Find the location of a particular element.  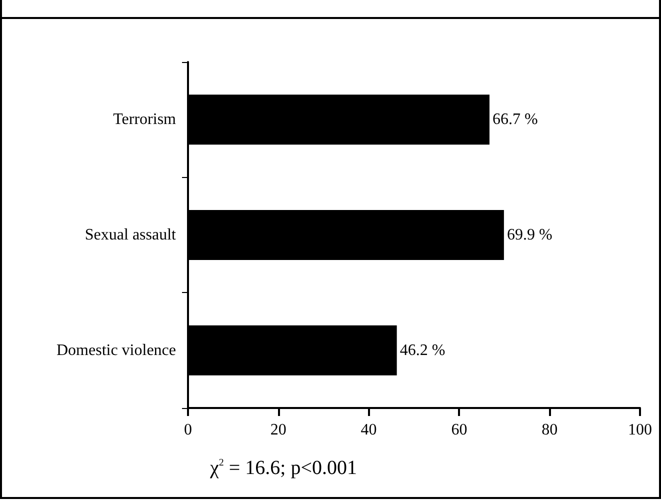

x-tick-label: 0 is located at coordinates (188, 430).